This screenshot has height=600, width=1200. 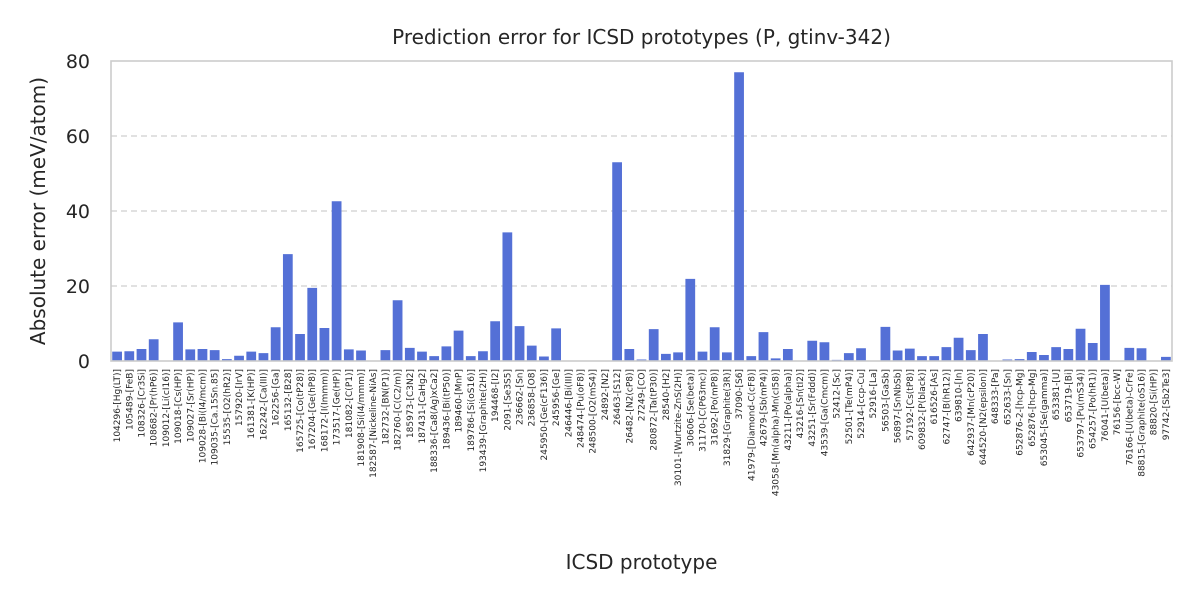 What do you see at coordinates (338, 407) in the screenshot?
I see `x-tick-label: 173517-[Ge(HP)]` at bounding box center [338, 407].